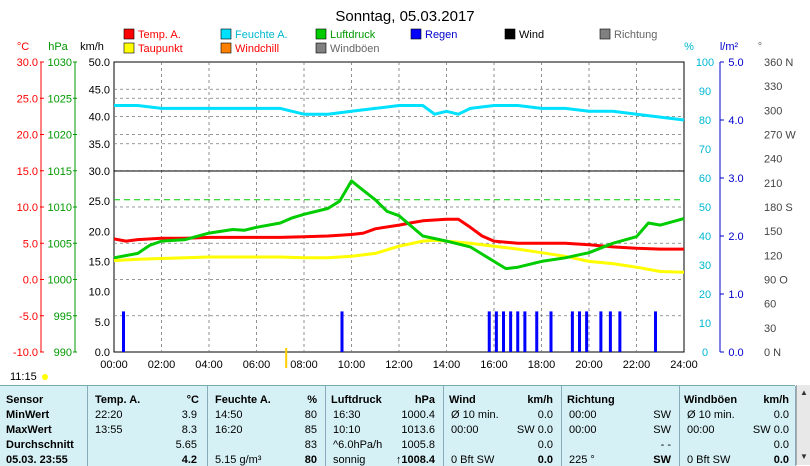 The height and width of the screenshot is (466, 810). I want to click on pressure-tick-label: 1025, so click(60, 99).